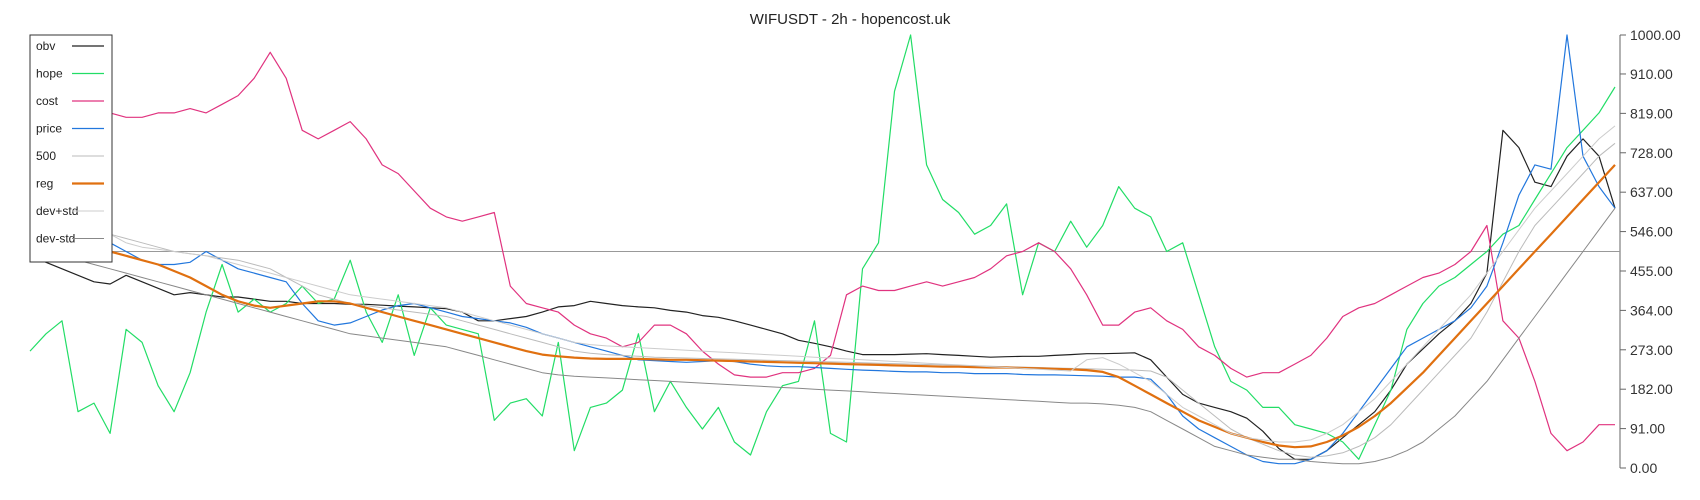 Image resolution: width=1700 pixels, height=500 pixels. Describe the element at coordinates (1655, 35) in the screenshot. I see `y-tick-label: 1000.00` at that location.